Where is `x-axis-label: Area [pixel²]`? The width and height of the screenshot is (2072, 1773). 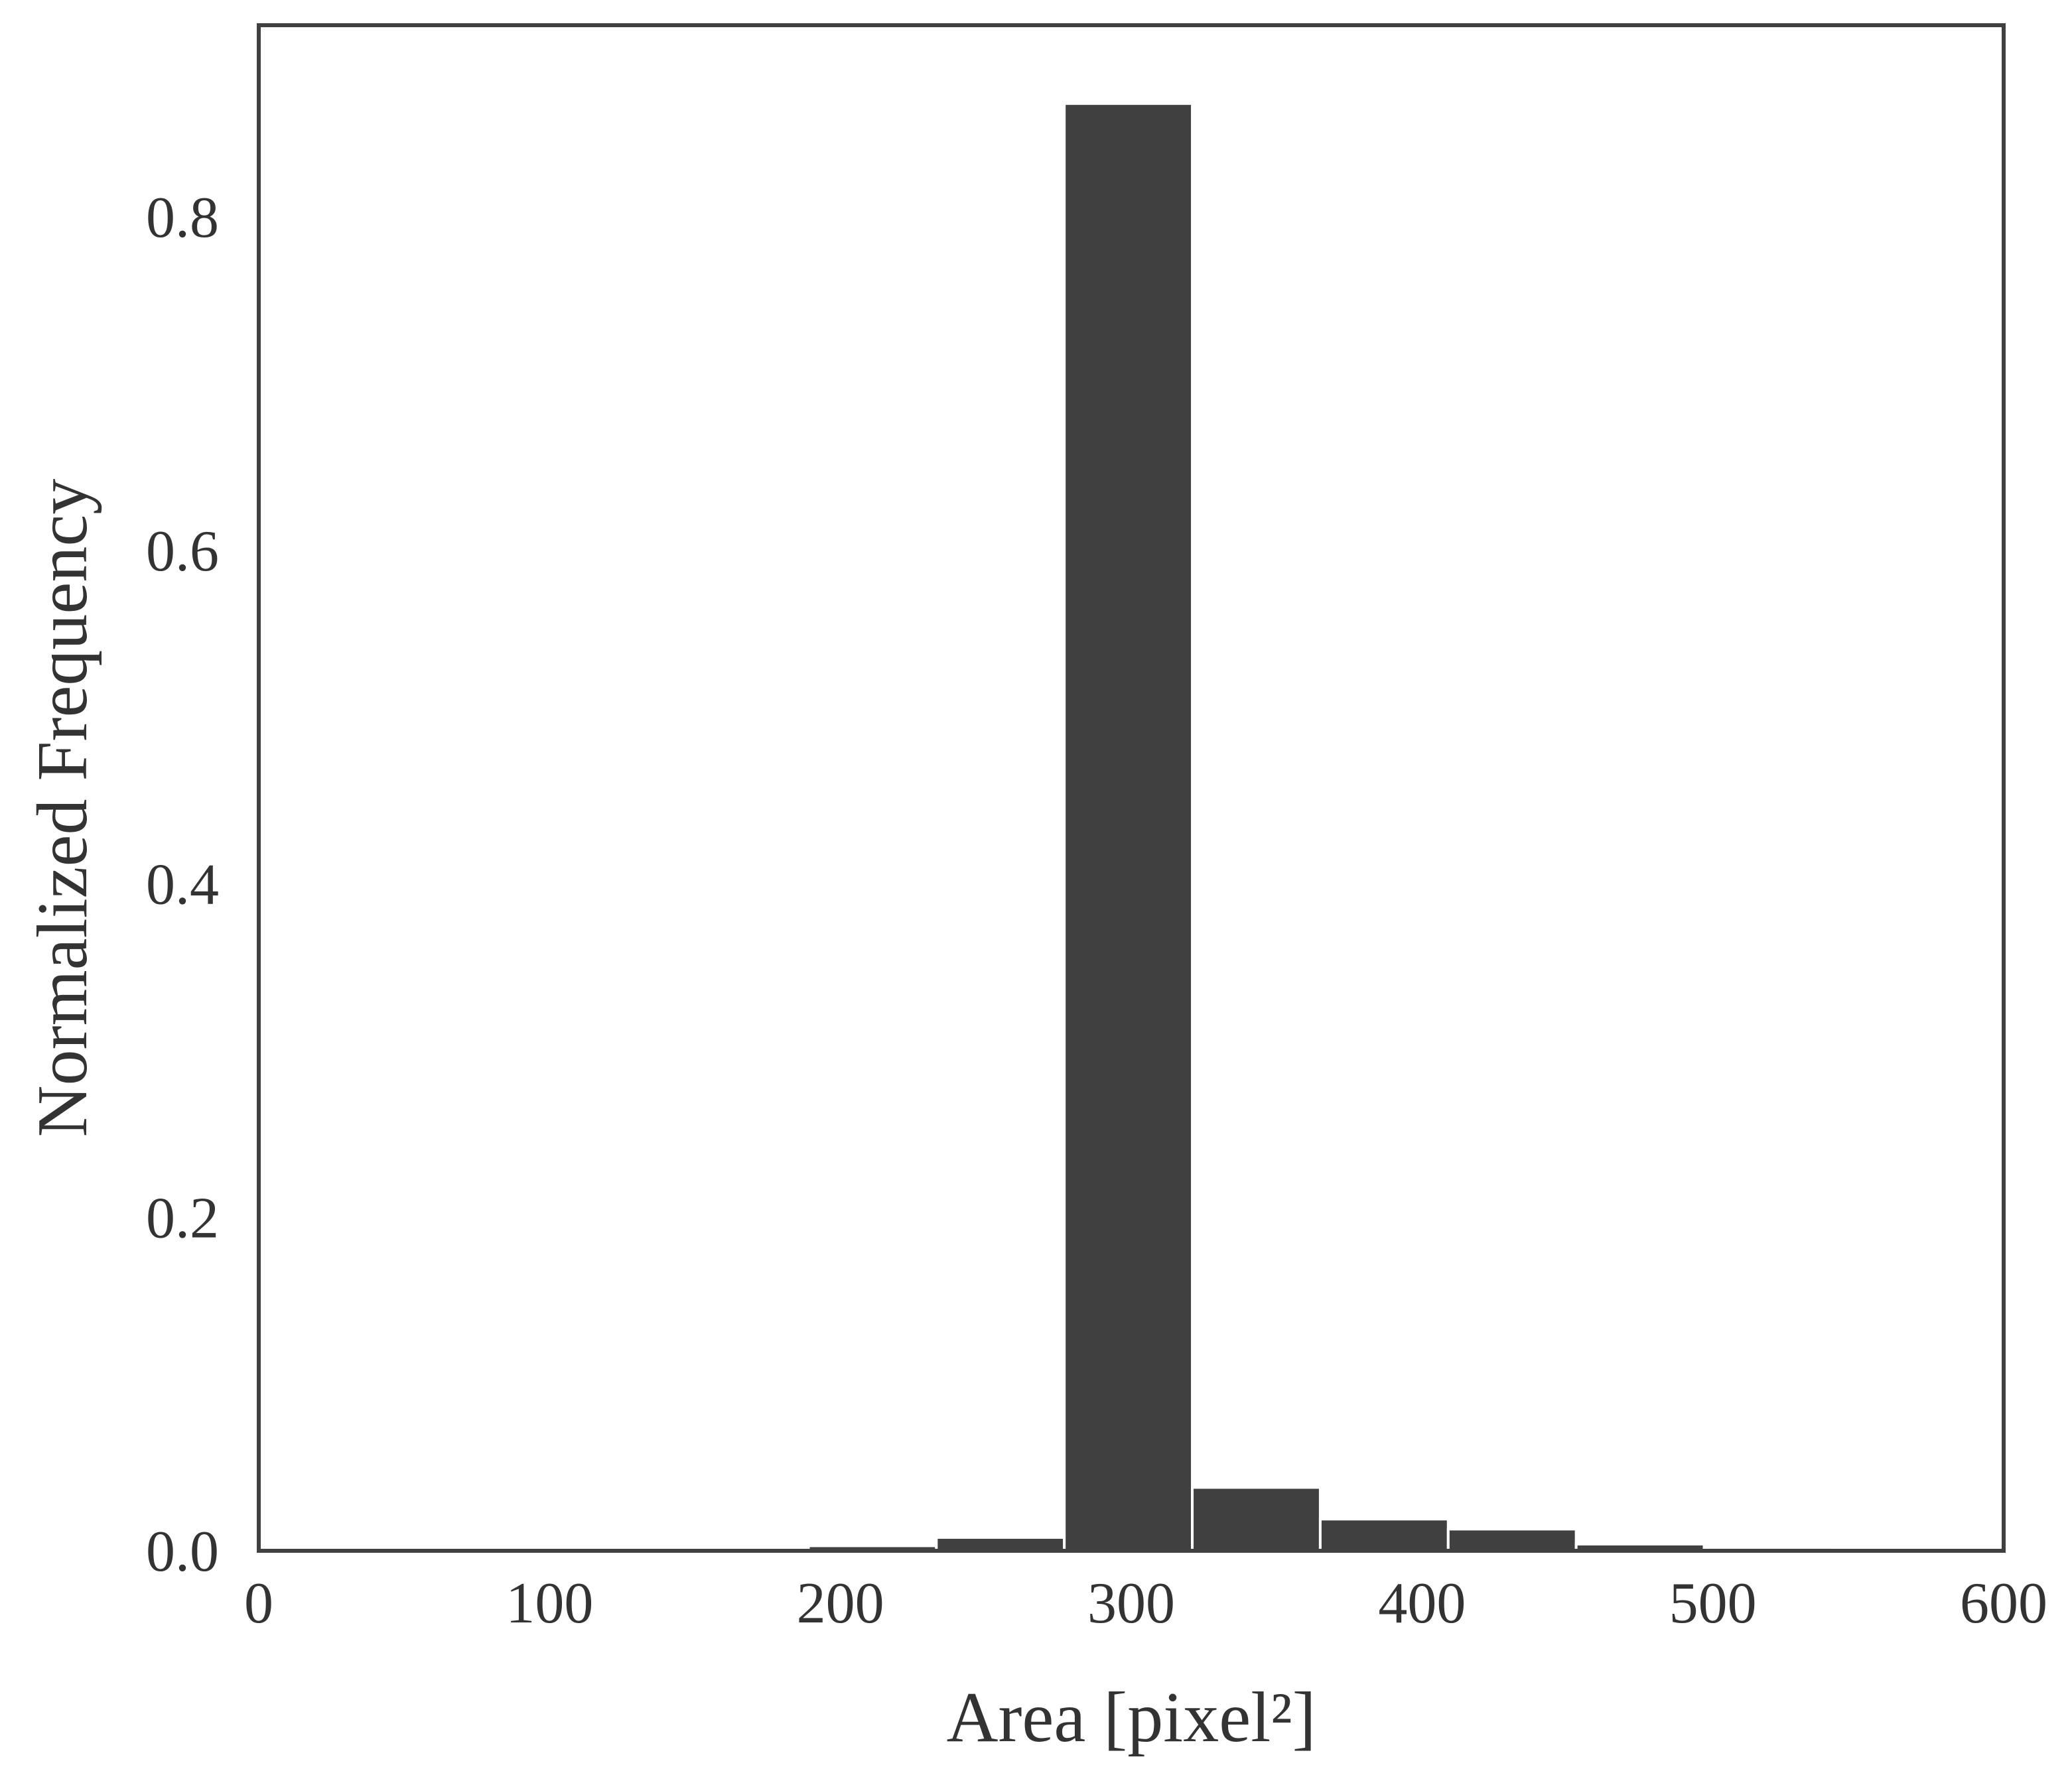 x-axis-label: Area [pixel²] is located at coordinates (1131, 1717).